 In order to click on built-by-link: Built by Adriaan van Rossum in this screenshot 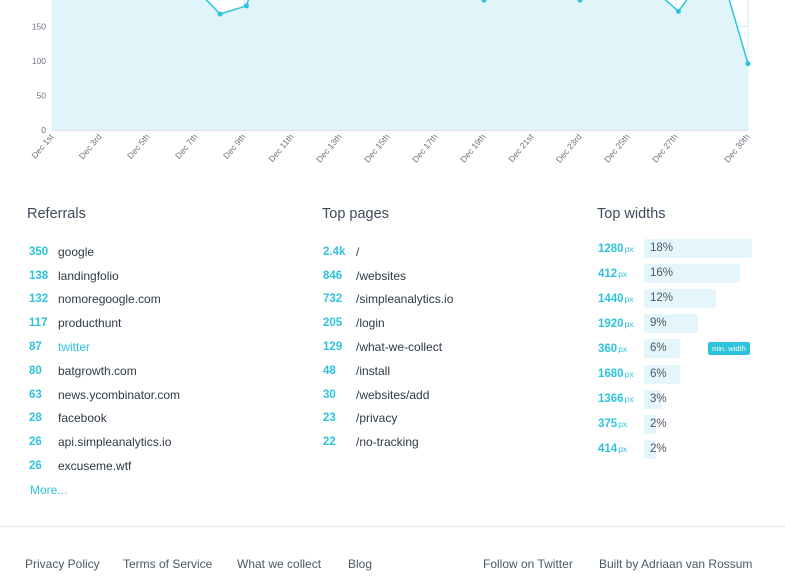, I will do `click(676, 564)`.